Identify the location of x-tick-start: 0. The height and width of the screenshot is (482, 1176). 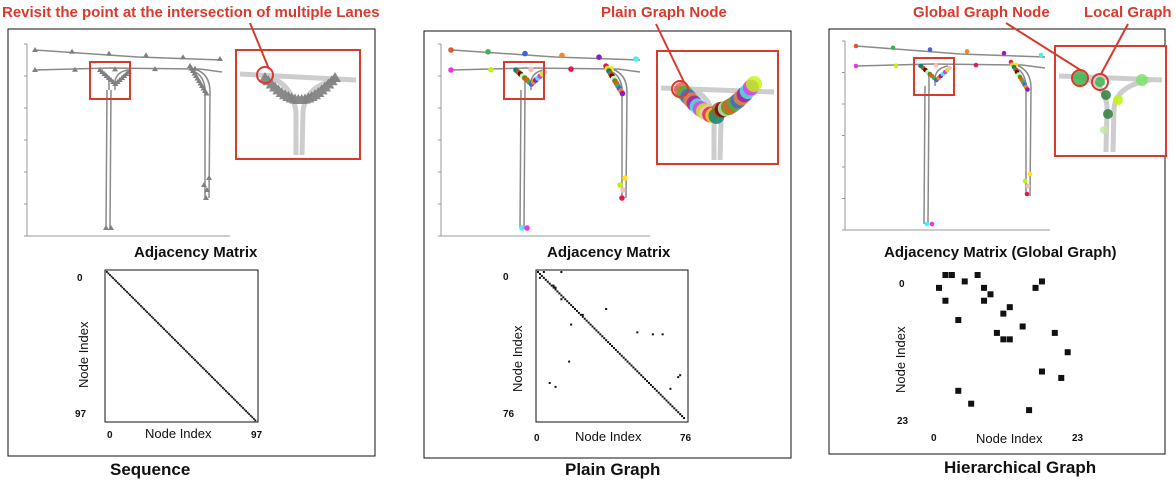
(537, 438).